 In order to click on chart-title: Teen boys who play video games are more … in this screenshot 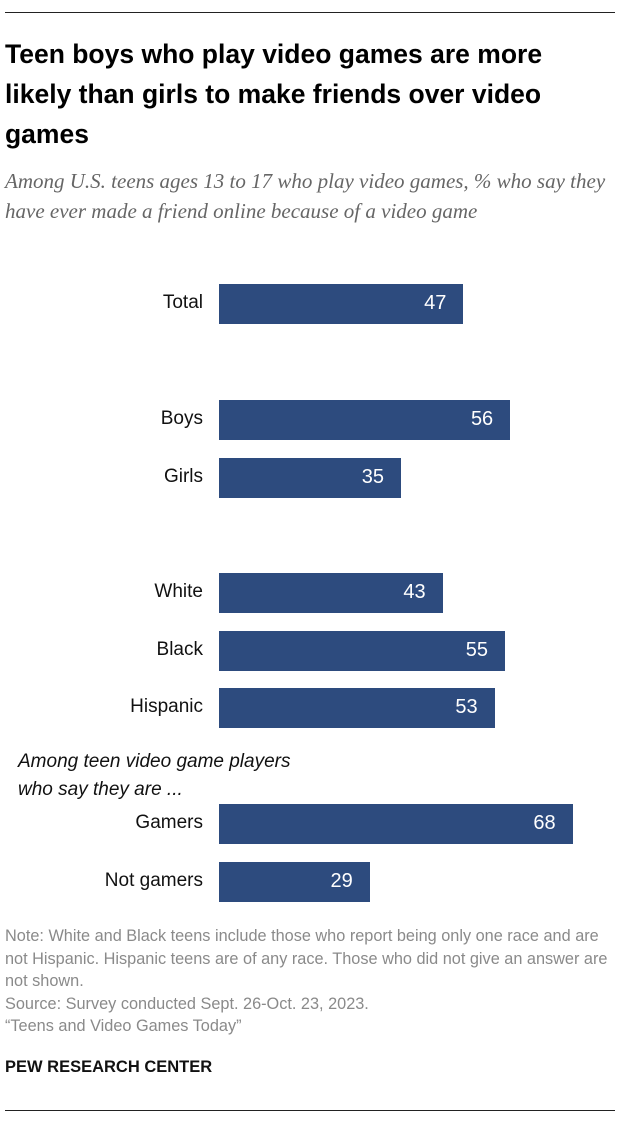, I will do `click(274, 94)`.